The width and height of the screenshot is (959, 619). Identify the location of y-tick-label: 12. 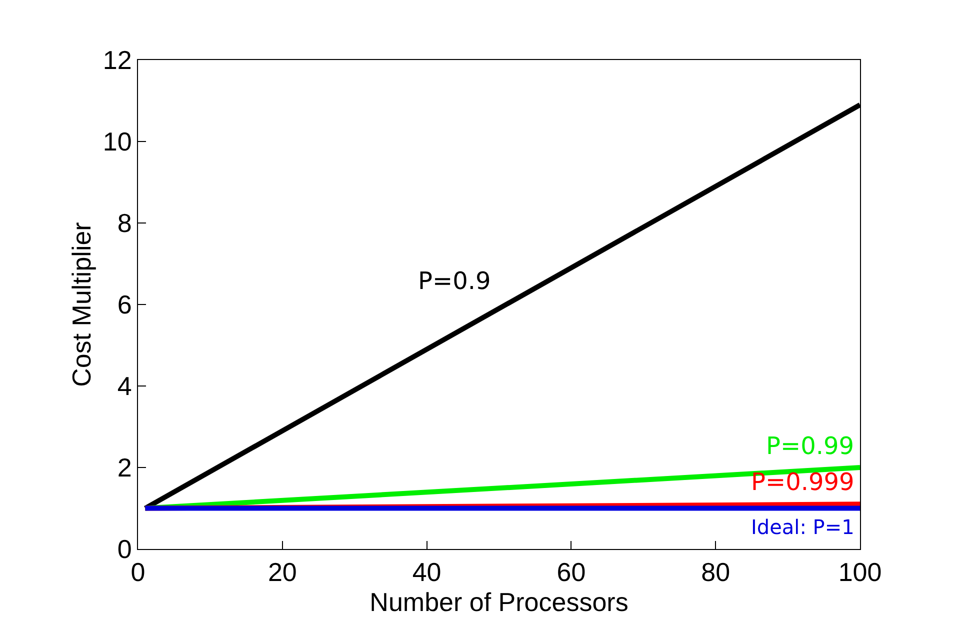
(117, 60).